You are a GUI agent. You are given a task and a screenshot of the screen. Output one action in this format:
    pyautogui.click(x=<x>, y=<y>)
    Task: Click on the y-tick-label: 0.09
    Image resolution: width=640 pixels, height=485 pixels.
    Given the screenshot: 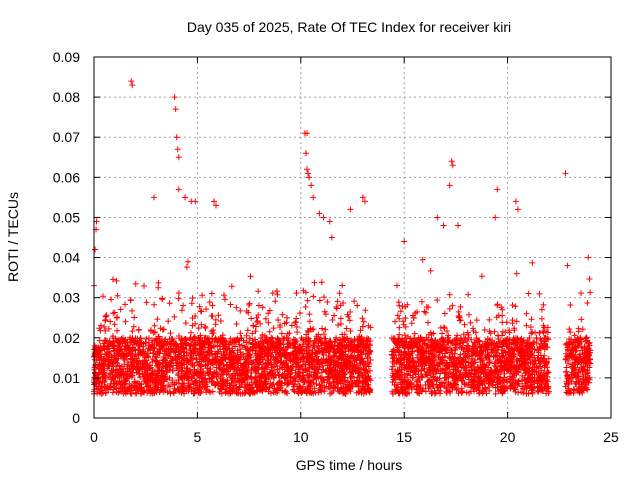 What is the action you would take?
    pyautogui.click(x=66, y=57)
    